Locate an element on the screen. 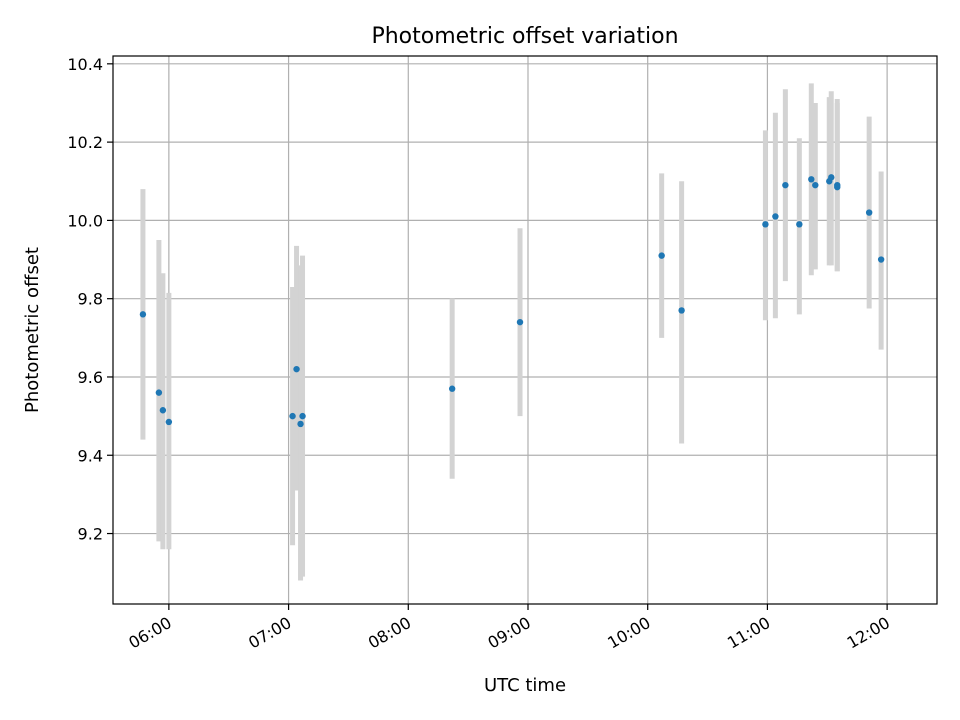 This screenshot has height=720, width=960. y-tick-label: 9.8 is located at coordinates (90, 299).